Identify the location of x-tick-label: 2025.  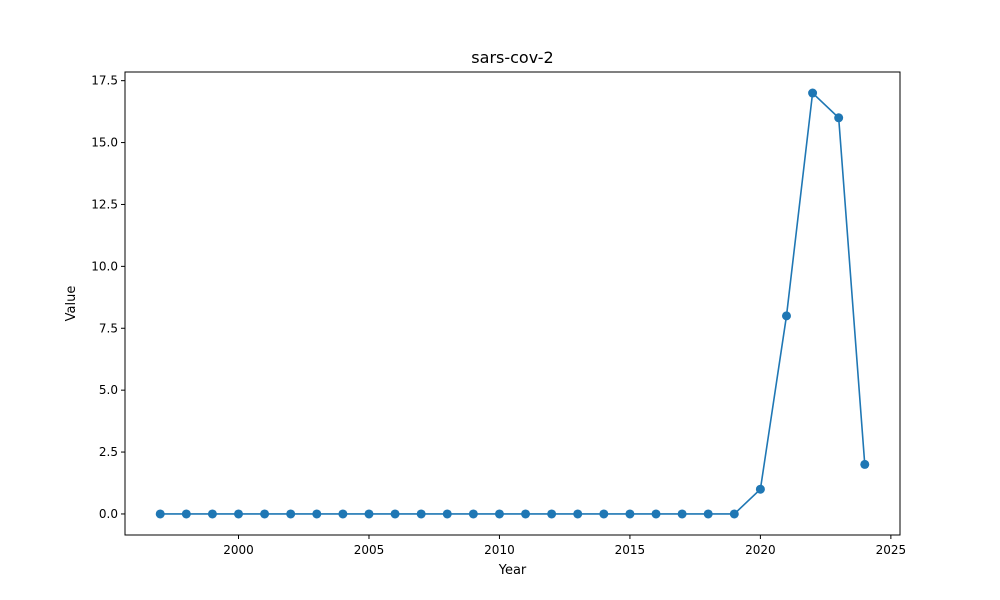
(891, 550).